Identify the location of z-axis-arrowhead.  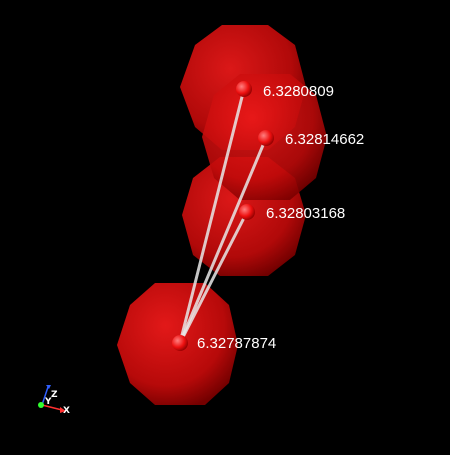
(48, 387).